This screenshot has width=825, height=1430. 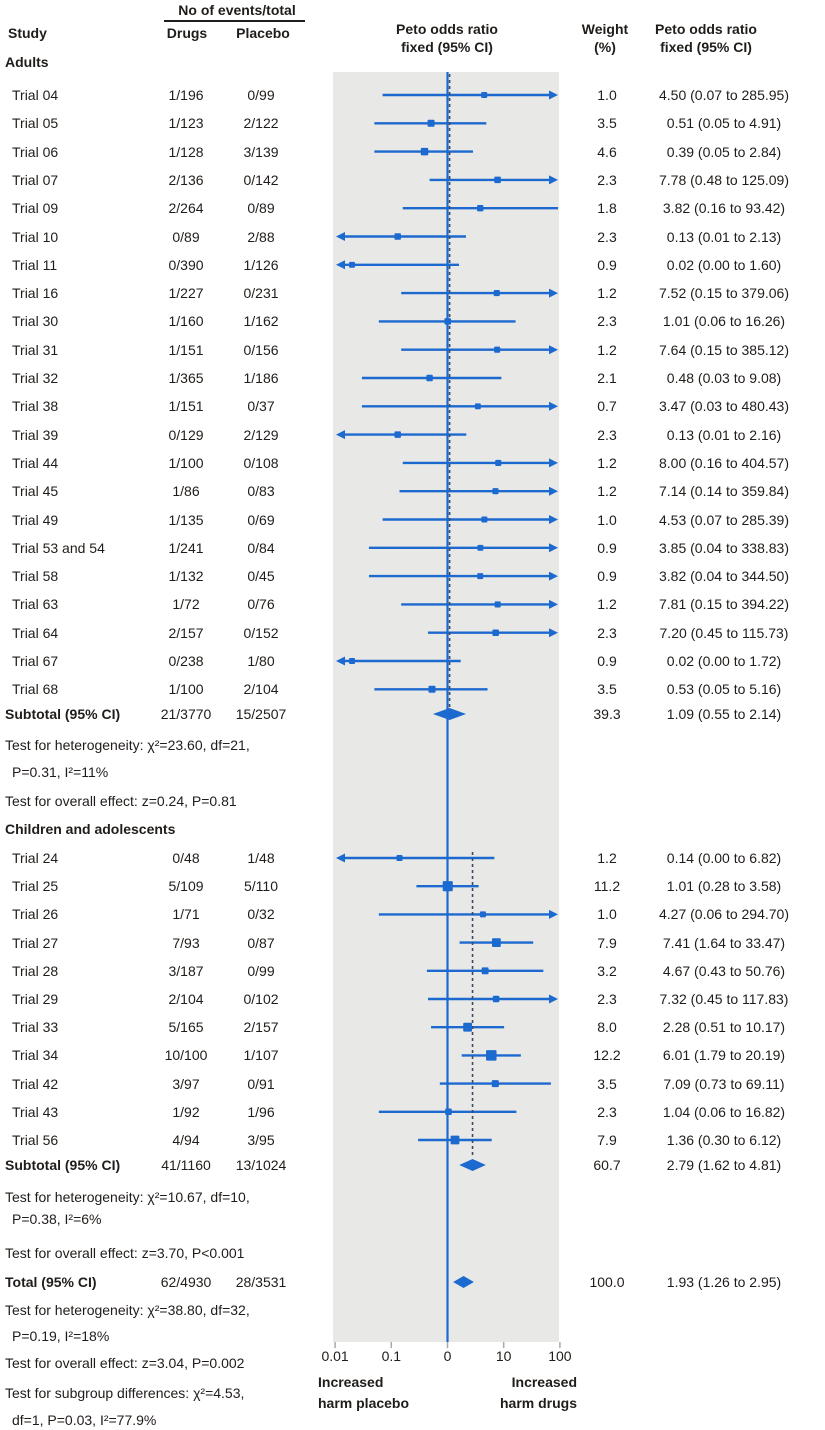 I want to click on drugs-events-total: 2/136, so click(x=186, y=179).